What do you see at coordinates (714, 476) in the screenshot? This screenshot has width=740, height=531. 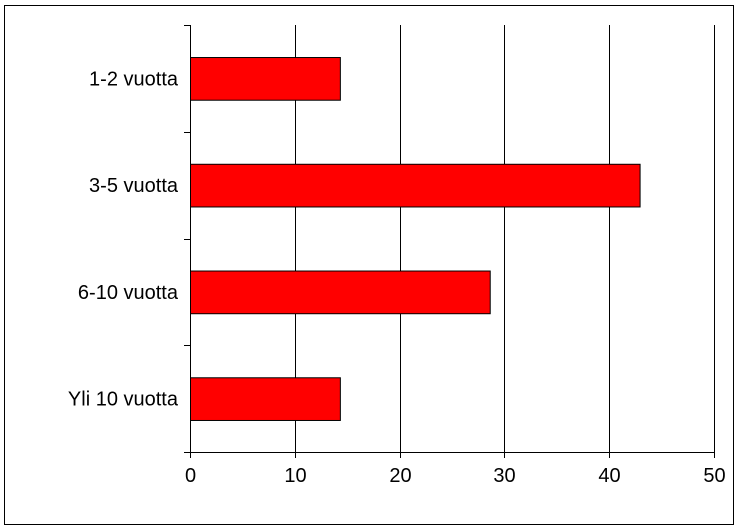 I see `x-tick-label-50: 50` at bounding box center [714, 476].